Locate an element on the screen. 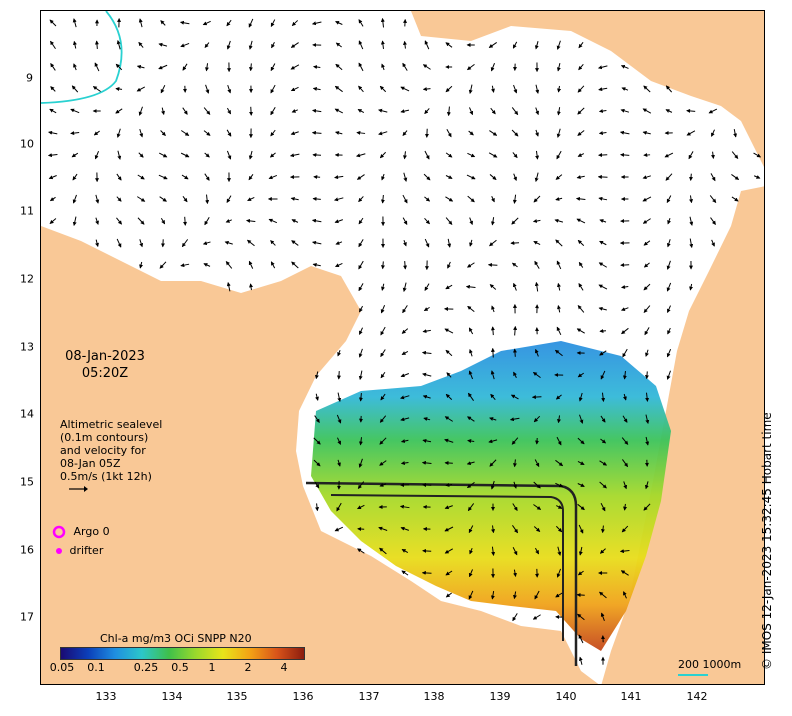 The image size is (792, 716). velocity-scale-arrow-icon is located at coordinates (78, 489).